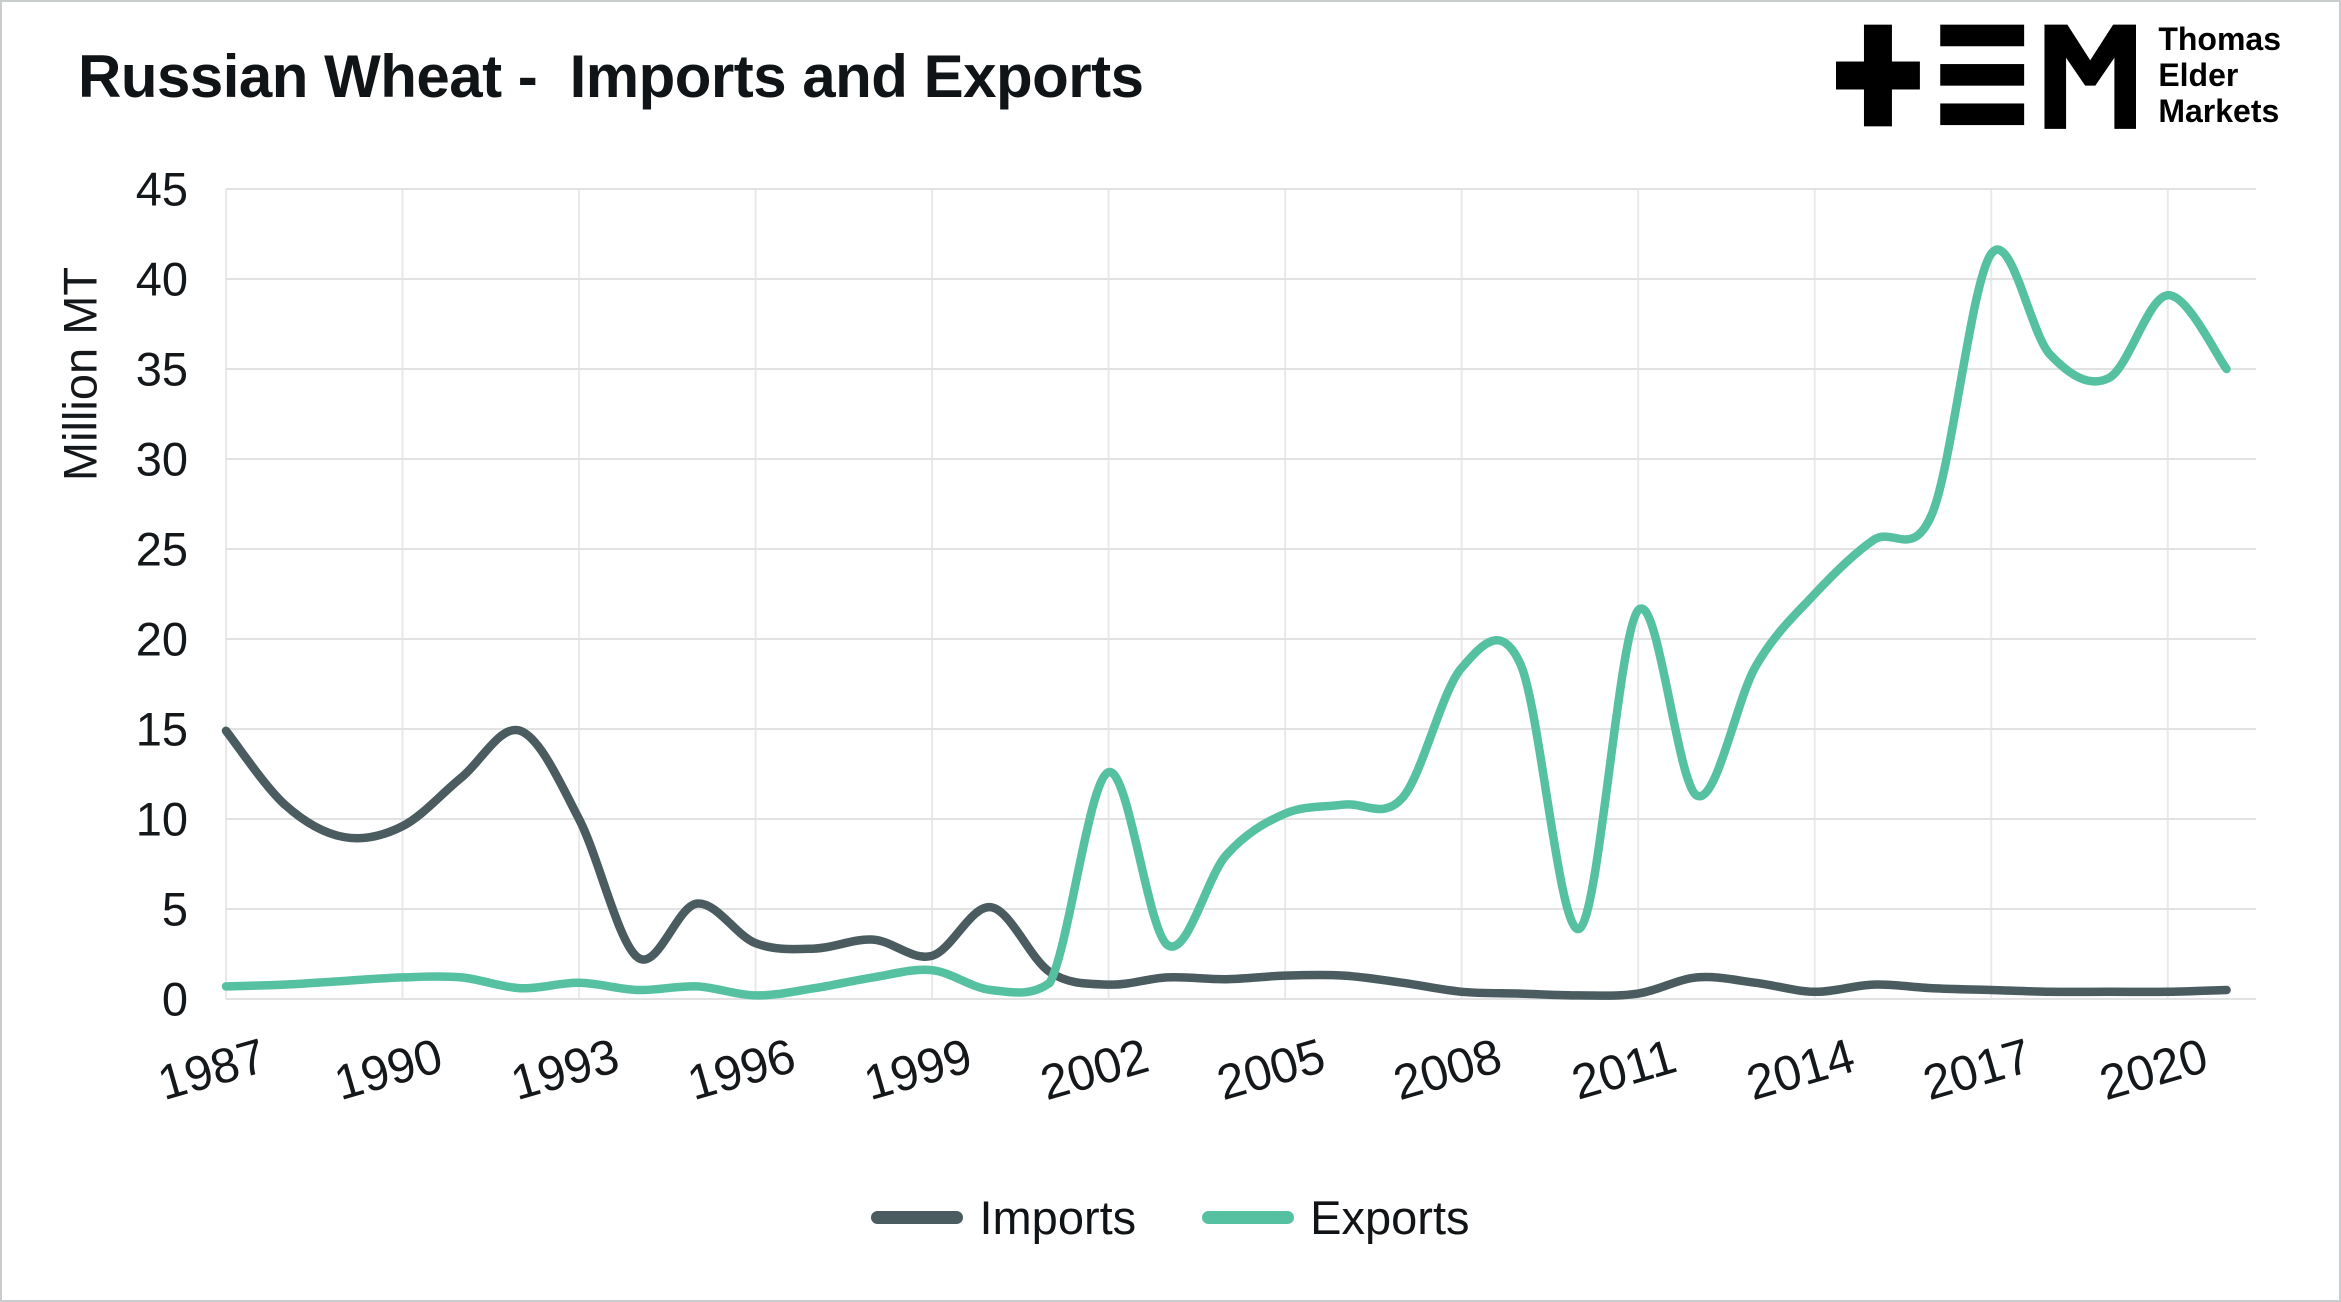 The width and height of the screenshot is (2341, 1302). I want to click on y-tick-label: 35, so click(162, 369).